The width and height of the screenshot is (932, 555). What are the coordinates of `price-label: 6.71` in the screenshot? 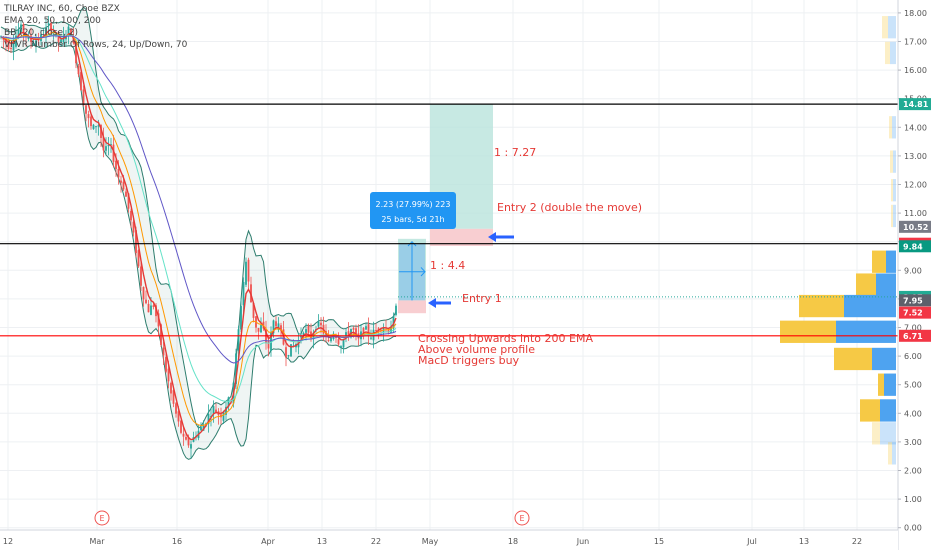 It's located at (913, 336).